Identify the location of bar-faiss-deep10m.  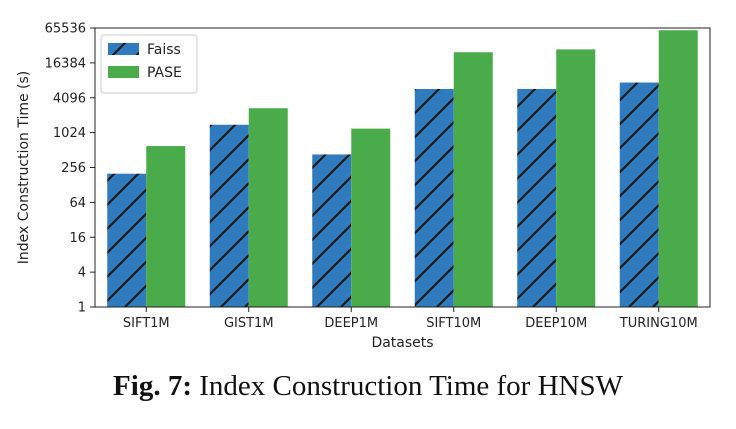
(537, 198).